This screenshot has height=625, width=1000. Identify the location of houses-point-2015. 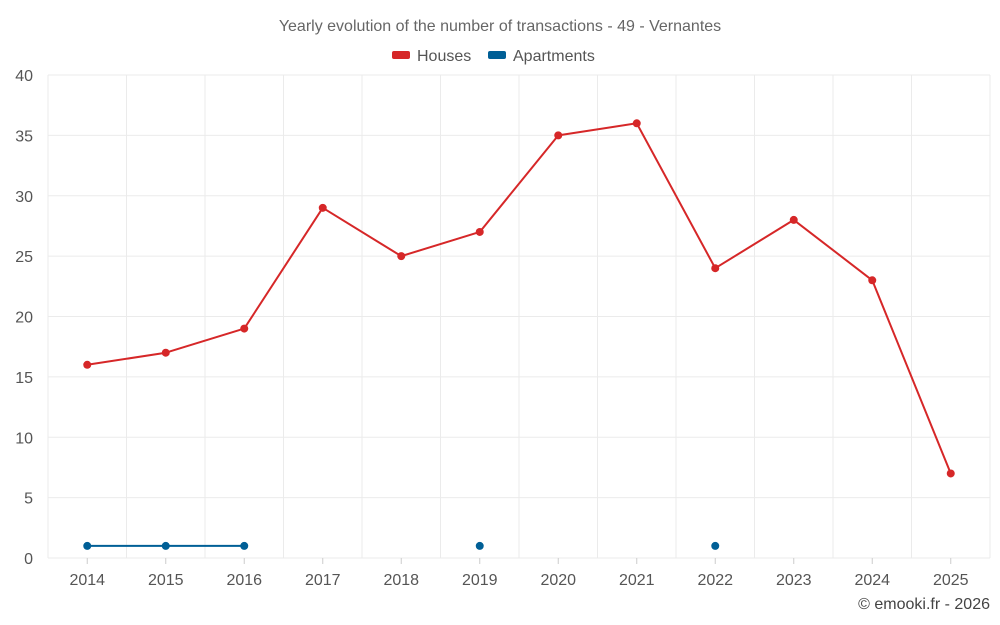
(165, 352).